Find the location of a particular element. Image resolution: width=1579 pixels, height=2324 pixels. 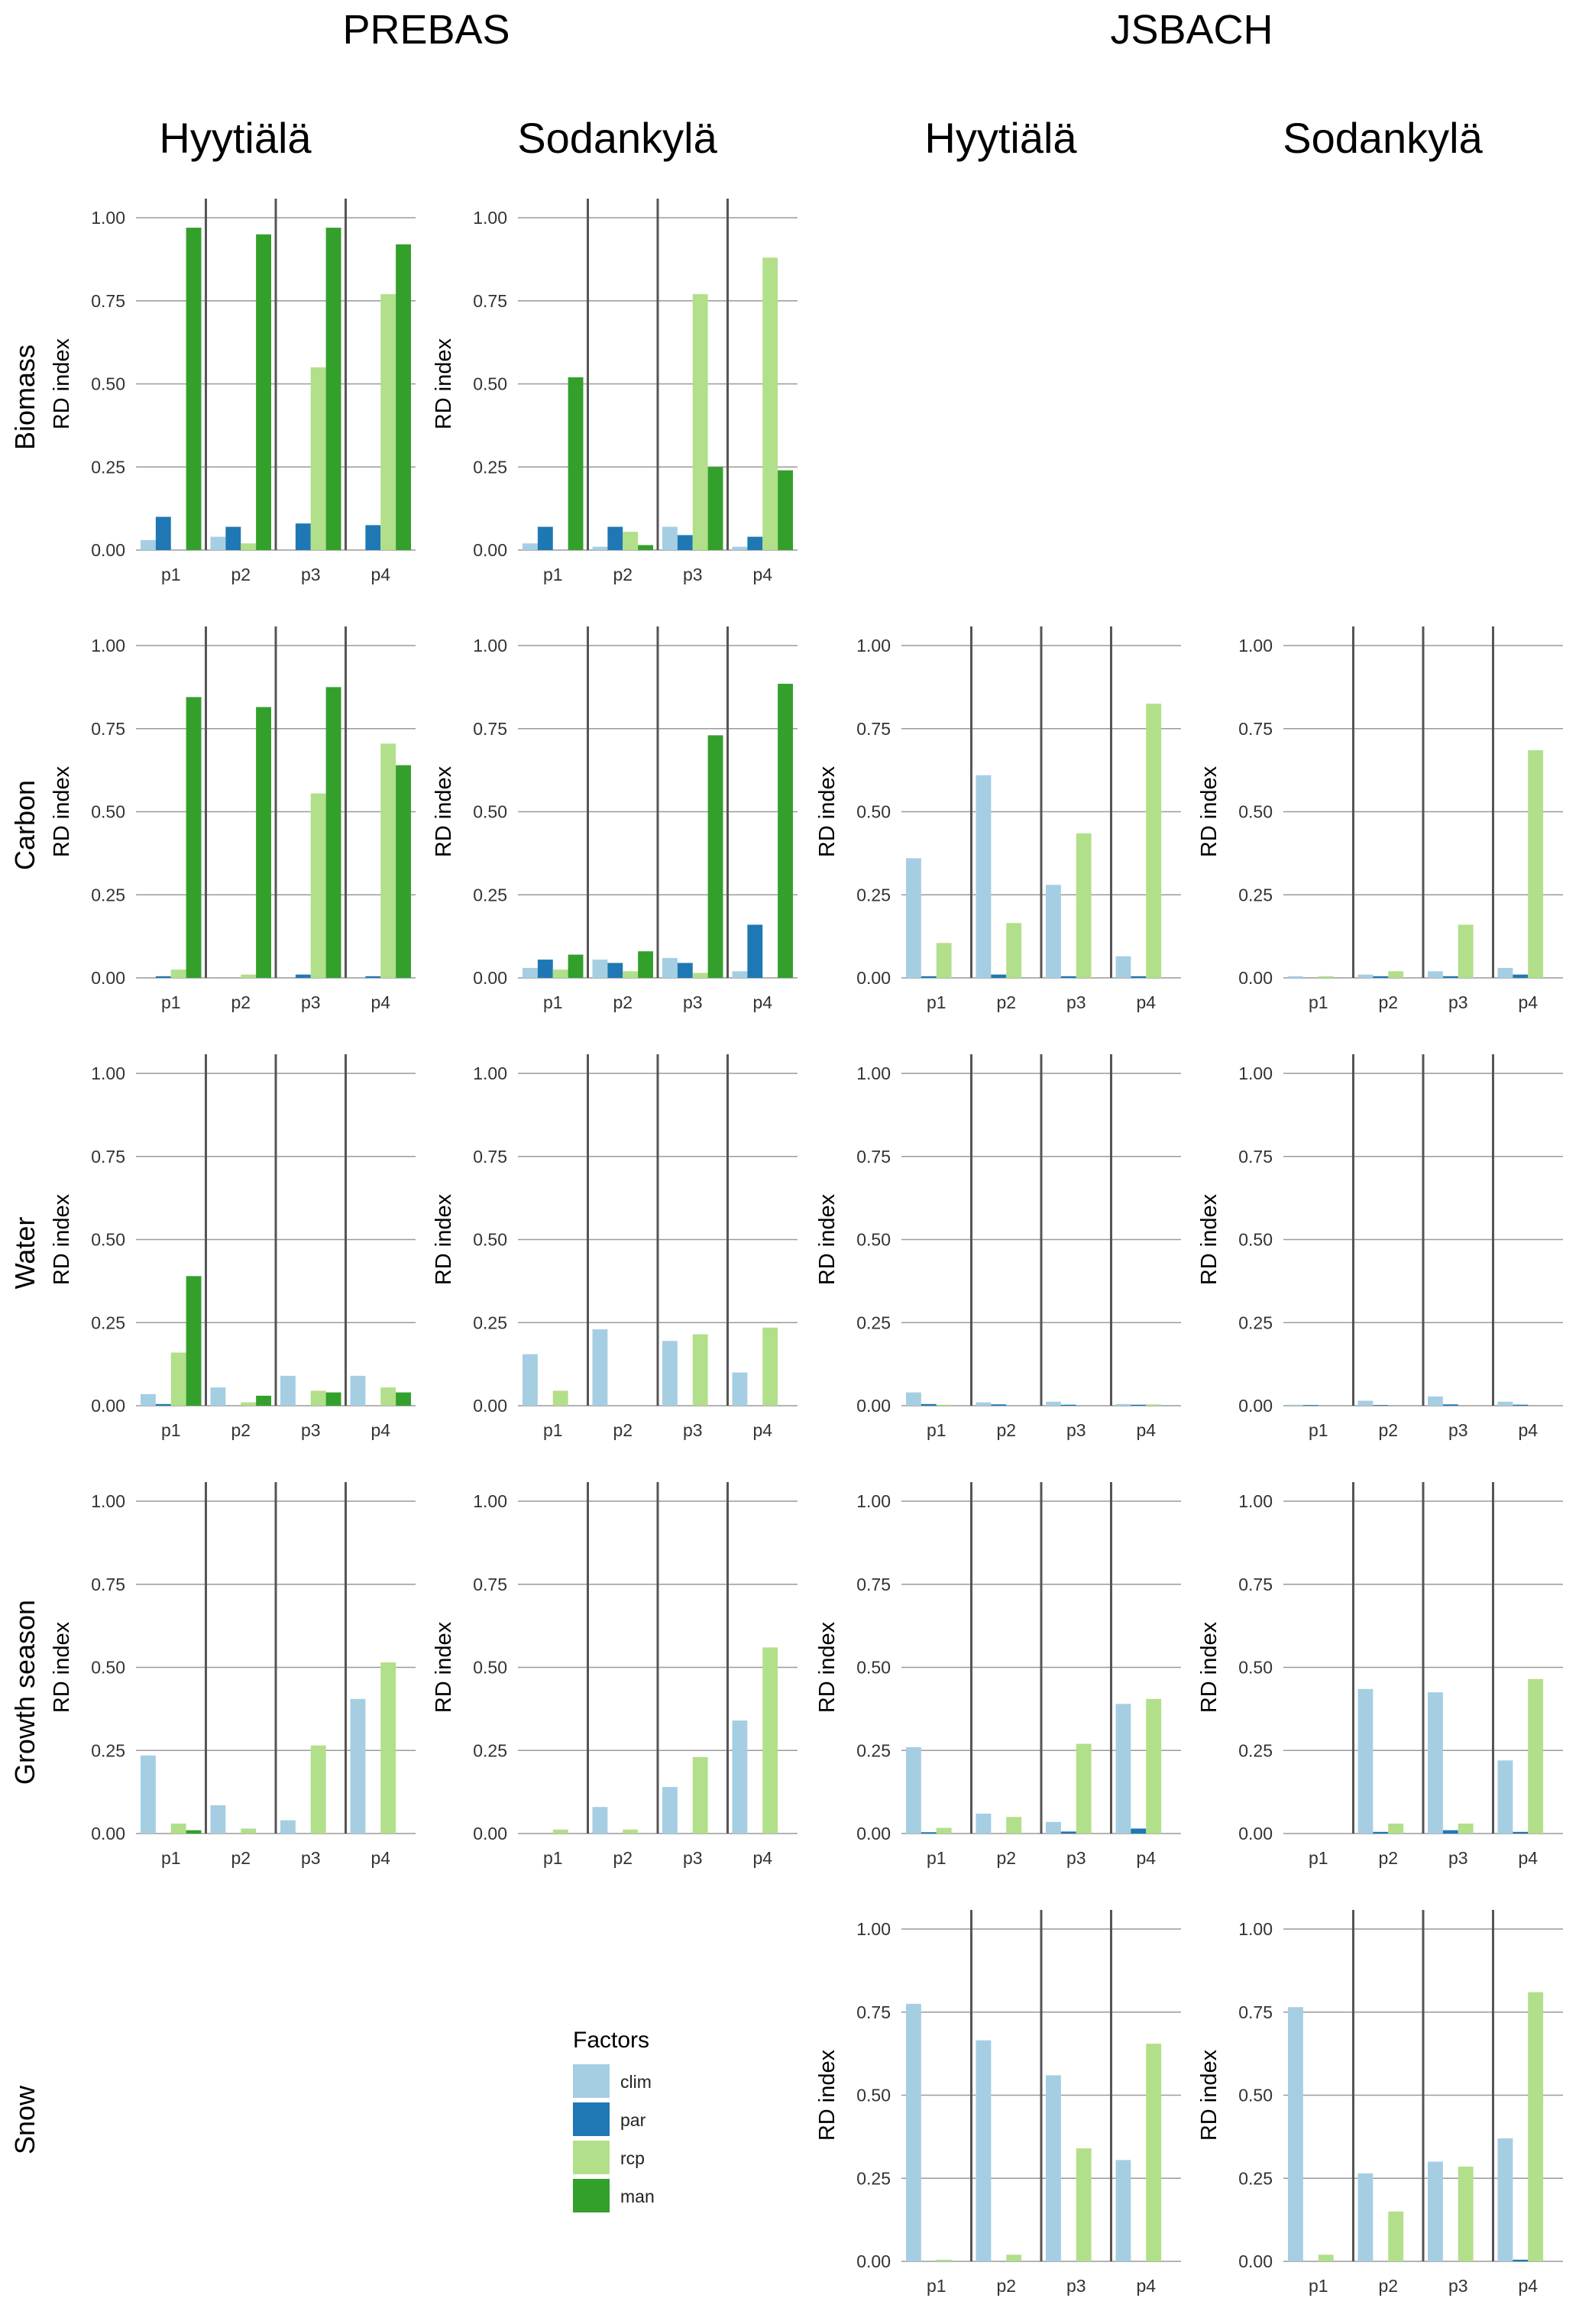

panel-jsbach-sodankyla-growth-season-bar-p2-clim is located at coordinates (1365, 1761).